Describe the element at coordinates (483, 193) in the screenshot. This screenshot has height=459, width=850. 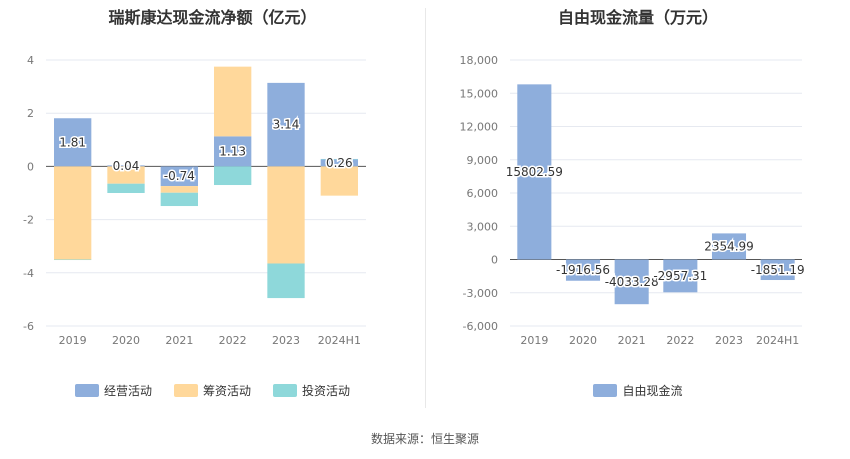
I see `y-tick-label: 6,000` at that location.